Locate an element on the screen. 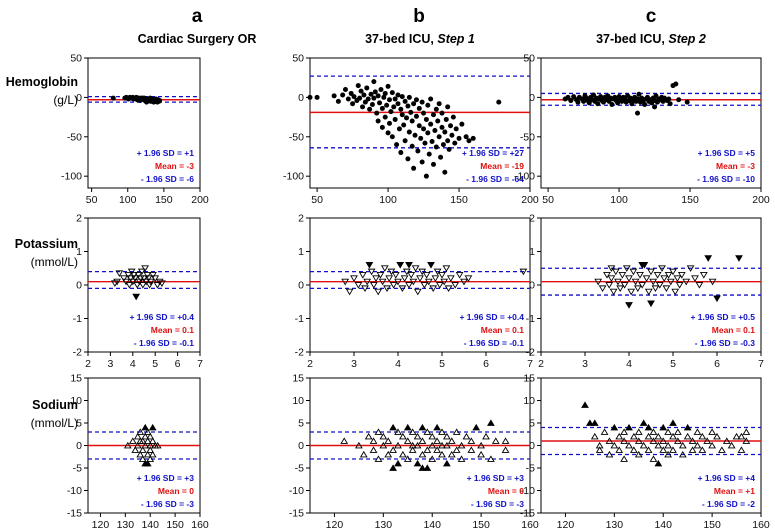 This screenshot has width=775, height=530. x-tick-label: 3 is located at coordinates (585, 364).